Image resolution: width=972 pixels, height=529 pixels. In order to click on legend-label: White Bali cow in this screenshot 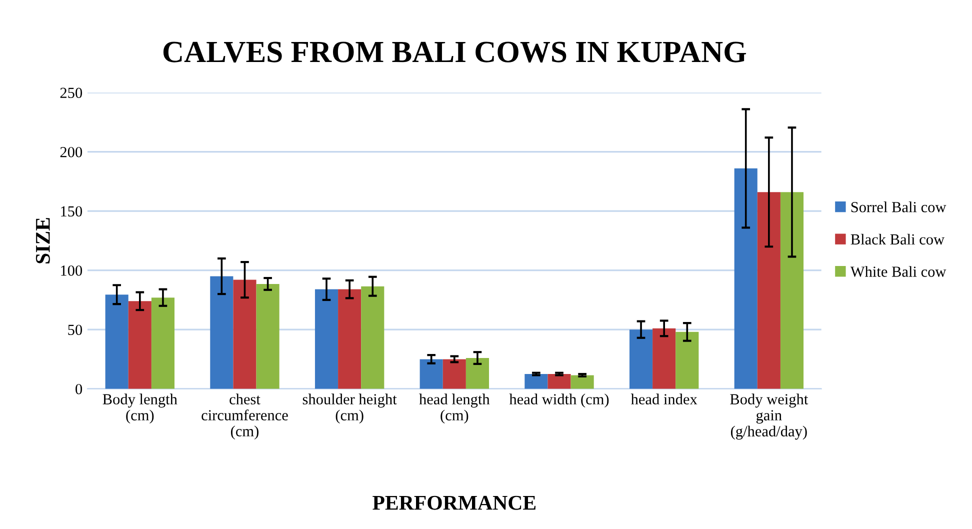, I will do `click(898, 271)`.